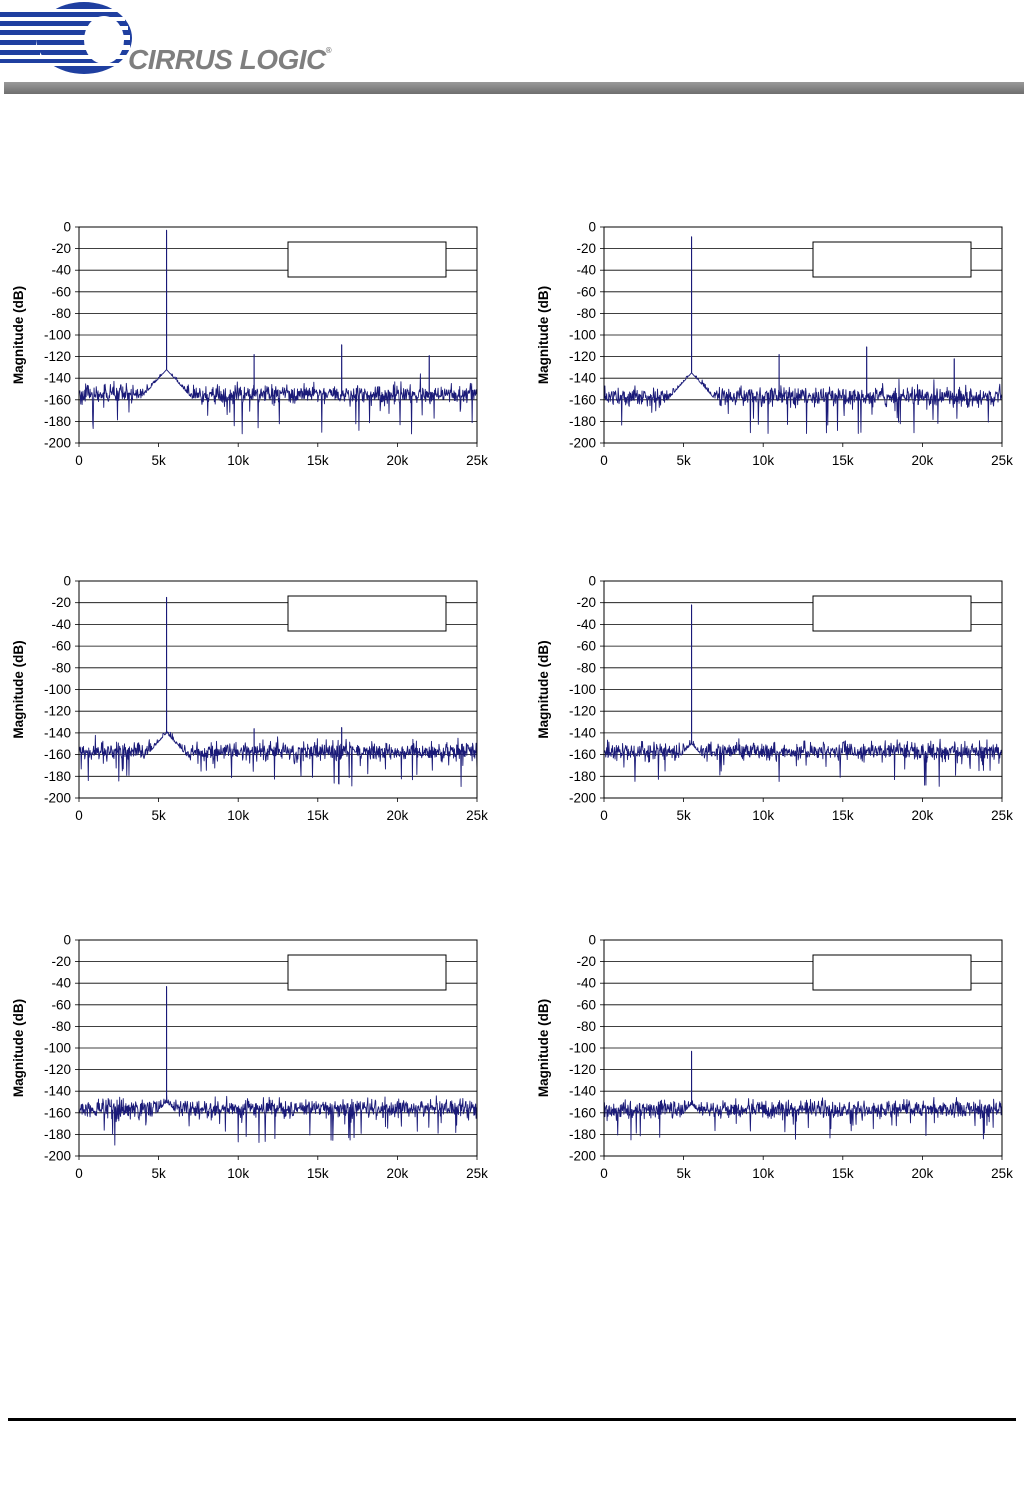  Describe the element at coordinates (66, 38) in the screenshot. I see `logo-swoosh-icon` at that location.